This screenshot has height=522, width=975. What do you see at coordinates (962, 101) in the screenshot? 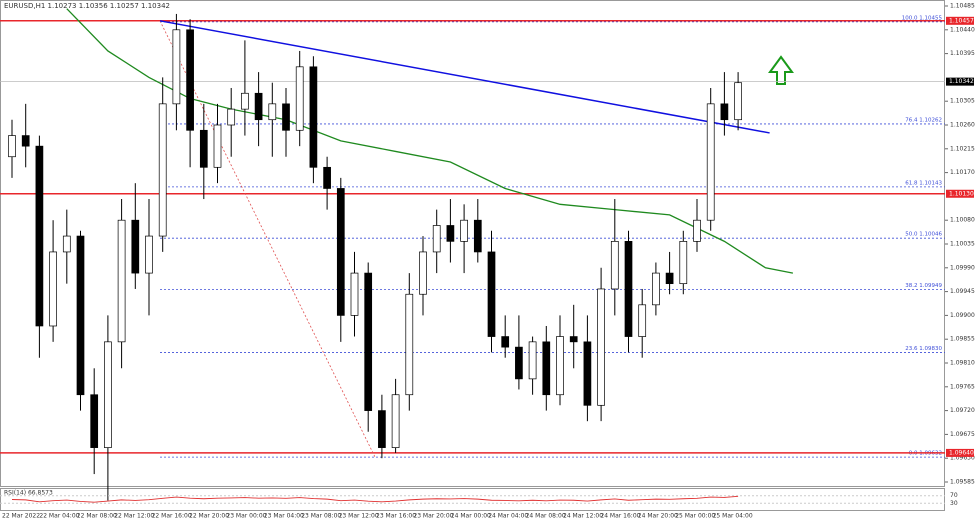
I see `y-tick-label: 1.10305` at bounding box center [962, 101].